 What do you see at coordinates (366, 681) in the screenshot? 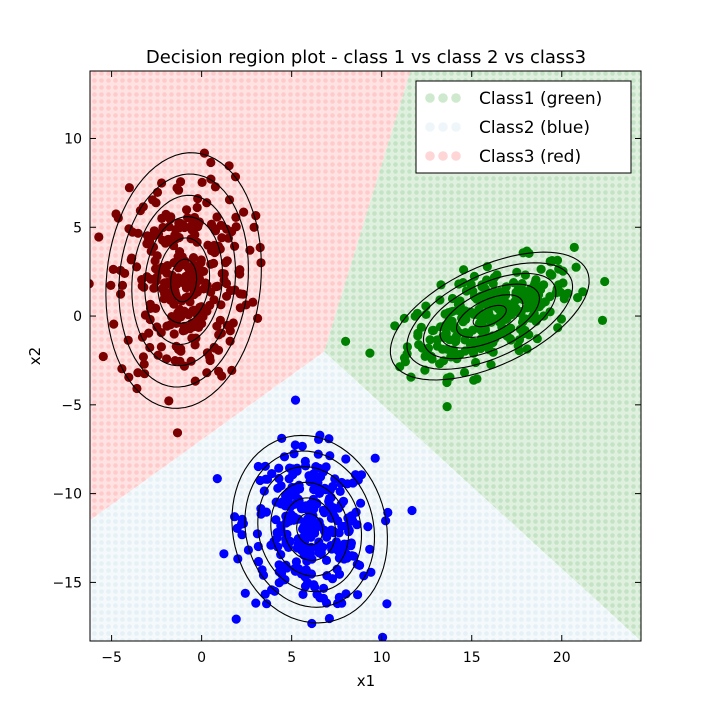
I see `x-axis-label: x1` at bounding box center [366, 681].